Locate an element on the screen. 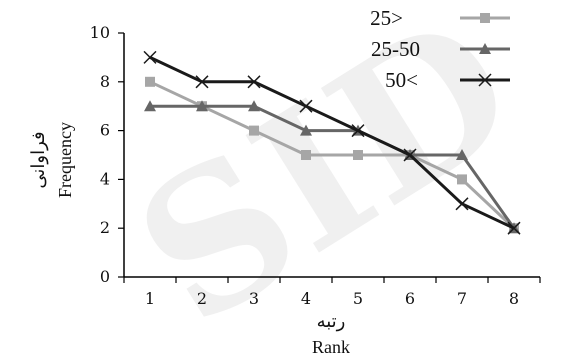 Image resolution: width=563 pixels, height=355 pixels. legend-label: 25-50 is located at coordinates (395, 49).